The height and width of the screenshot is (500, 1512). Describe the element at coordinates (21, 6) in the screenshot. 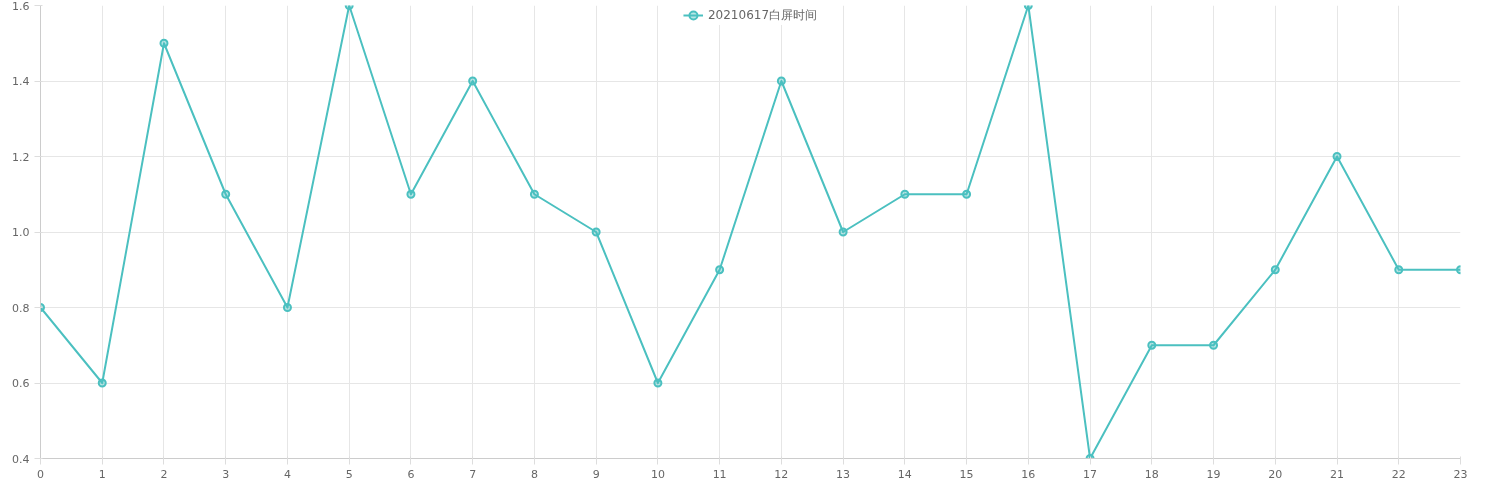

I see `y-tick-label: 1.6` at that location.